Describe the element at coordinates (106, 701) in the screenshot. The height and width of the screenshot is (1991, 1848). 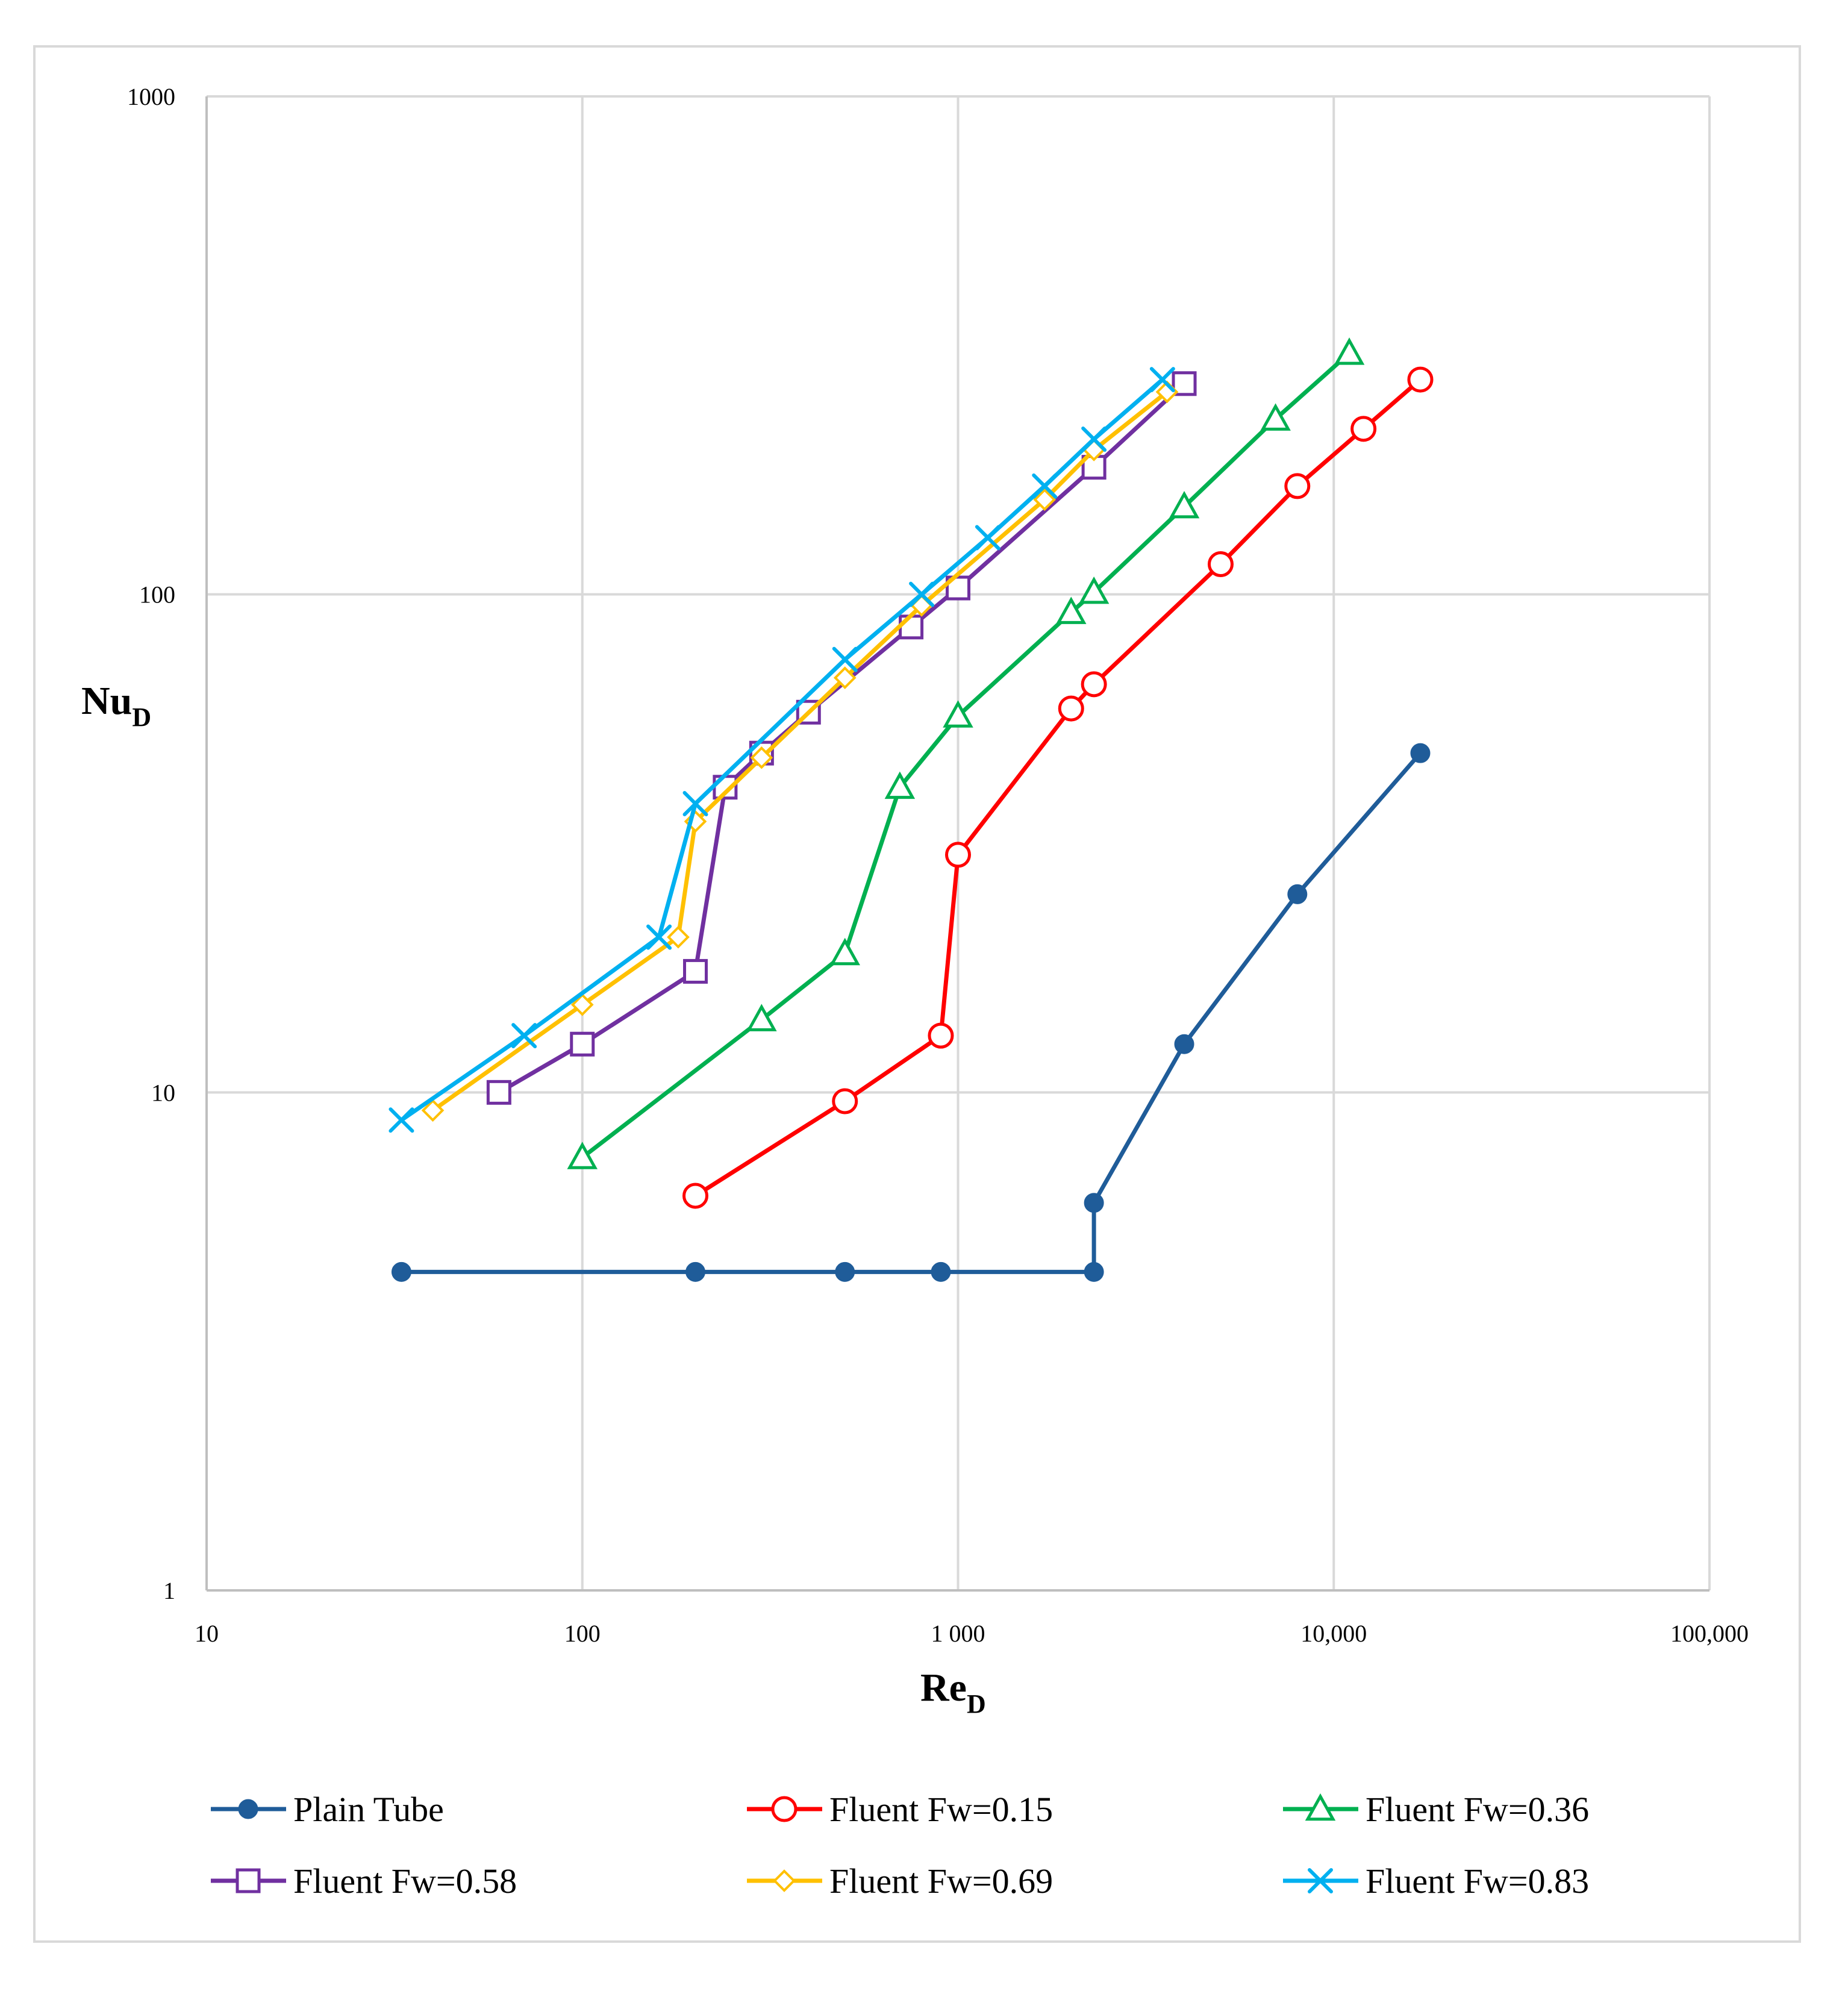
I see `y-axis-title-main: Nu` at that location.